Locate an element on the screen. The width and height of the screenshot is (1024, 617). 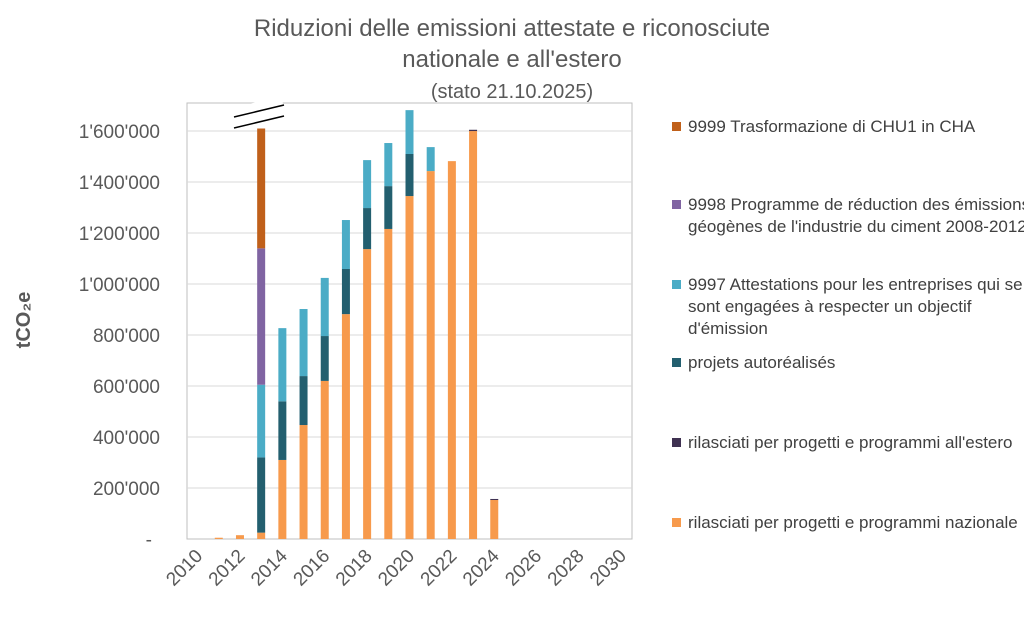
chart-title: nationale e all'estero is located at coordinates (511, 59).